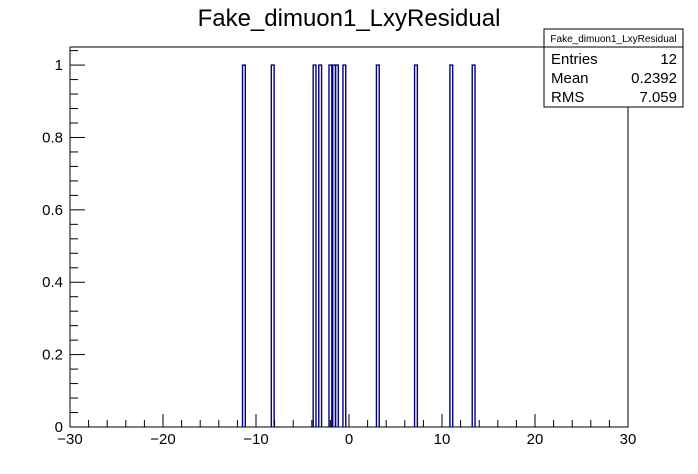 The image size is (698, 474). I want to click on stats-entries-value: 12, so click(668, 59).